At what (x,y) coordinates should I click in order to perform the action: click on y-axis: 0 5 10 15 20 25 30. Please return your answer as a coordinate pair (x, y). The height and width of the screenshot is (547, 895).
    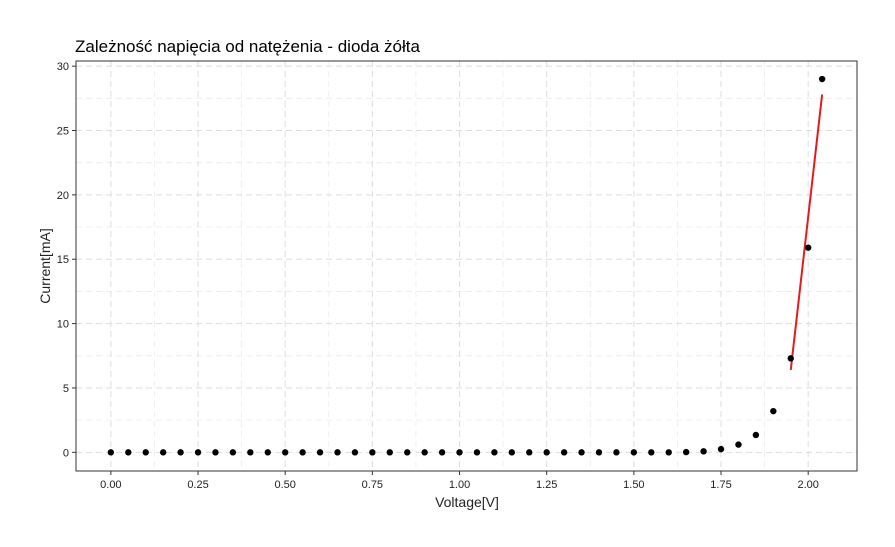
    Looking at the image, I should click on (66, 260).